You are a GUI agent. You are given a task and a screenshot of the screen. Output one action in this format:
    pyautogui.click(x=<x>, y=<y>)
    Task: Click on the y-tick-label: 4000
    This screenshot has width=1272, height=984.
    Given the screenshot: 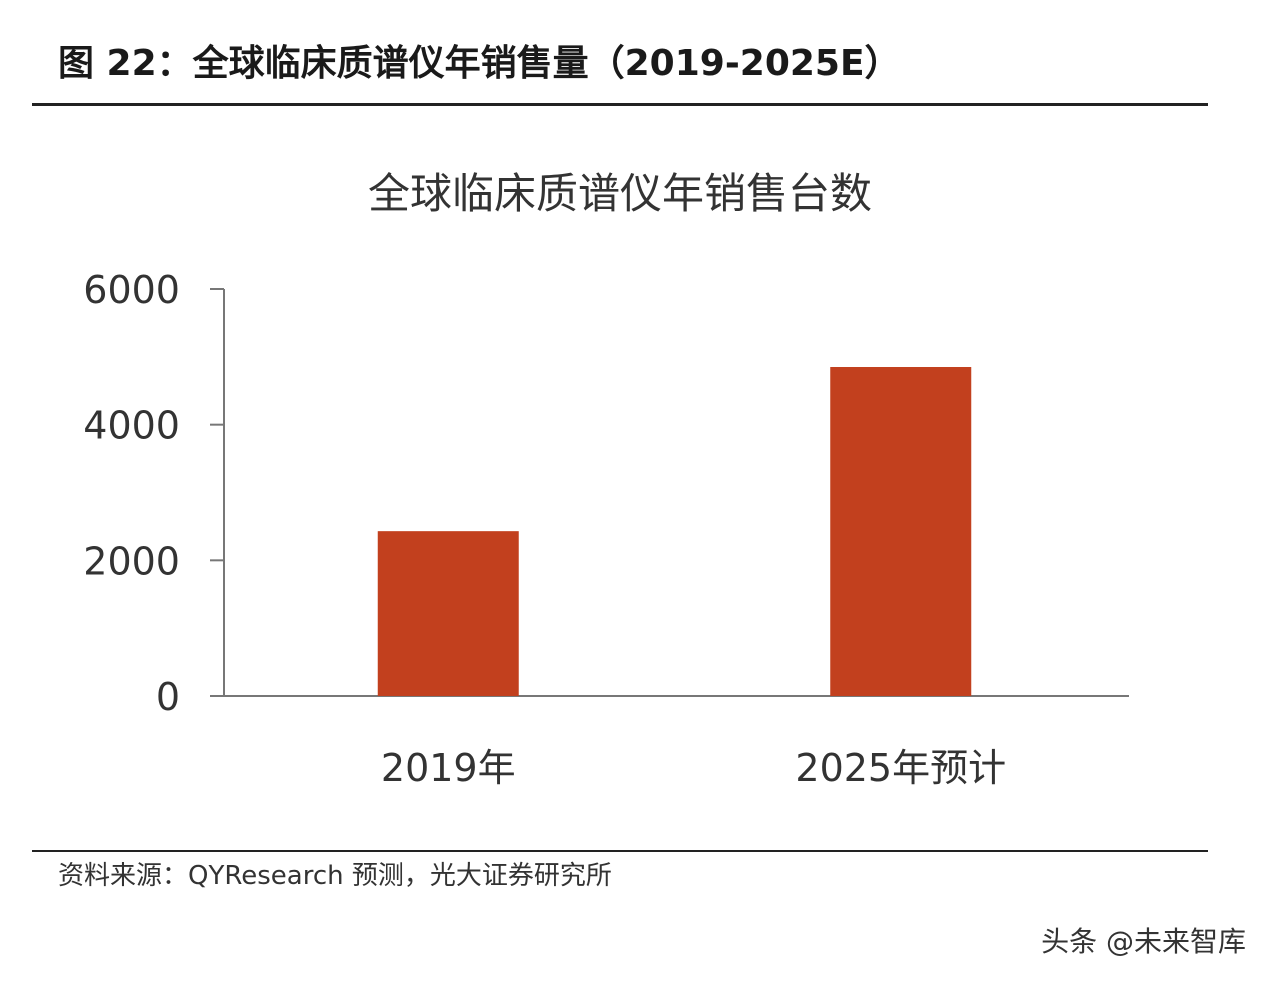 What is the action you would take?
    pyautogui.click(x=131, y=426)
    